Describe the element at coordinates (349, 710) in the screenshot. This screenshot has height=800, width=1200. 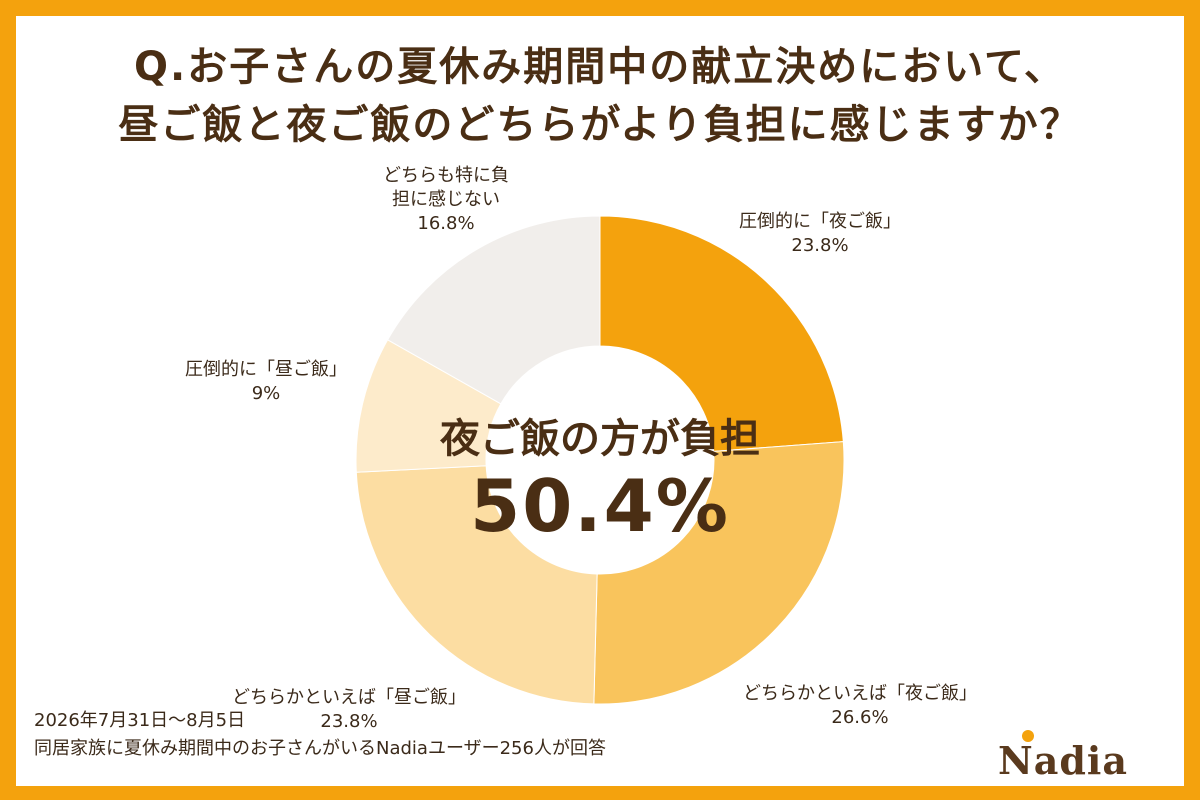
I see `slice-label-3: どちらかといえば「昼ご飯」 23.8%` at that location.